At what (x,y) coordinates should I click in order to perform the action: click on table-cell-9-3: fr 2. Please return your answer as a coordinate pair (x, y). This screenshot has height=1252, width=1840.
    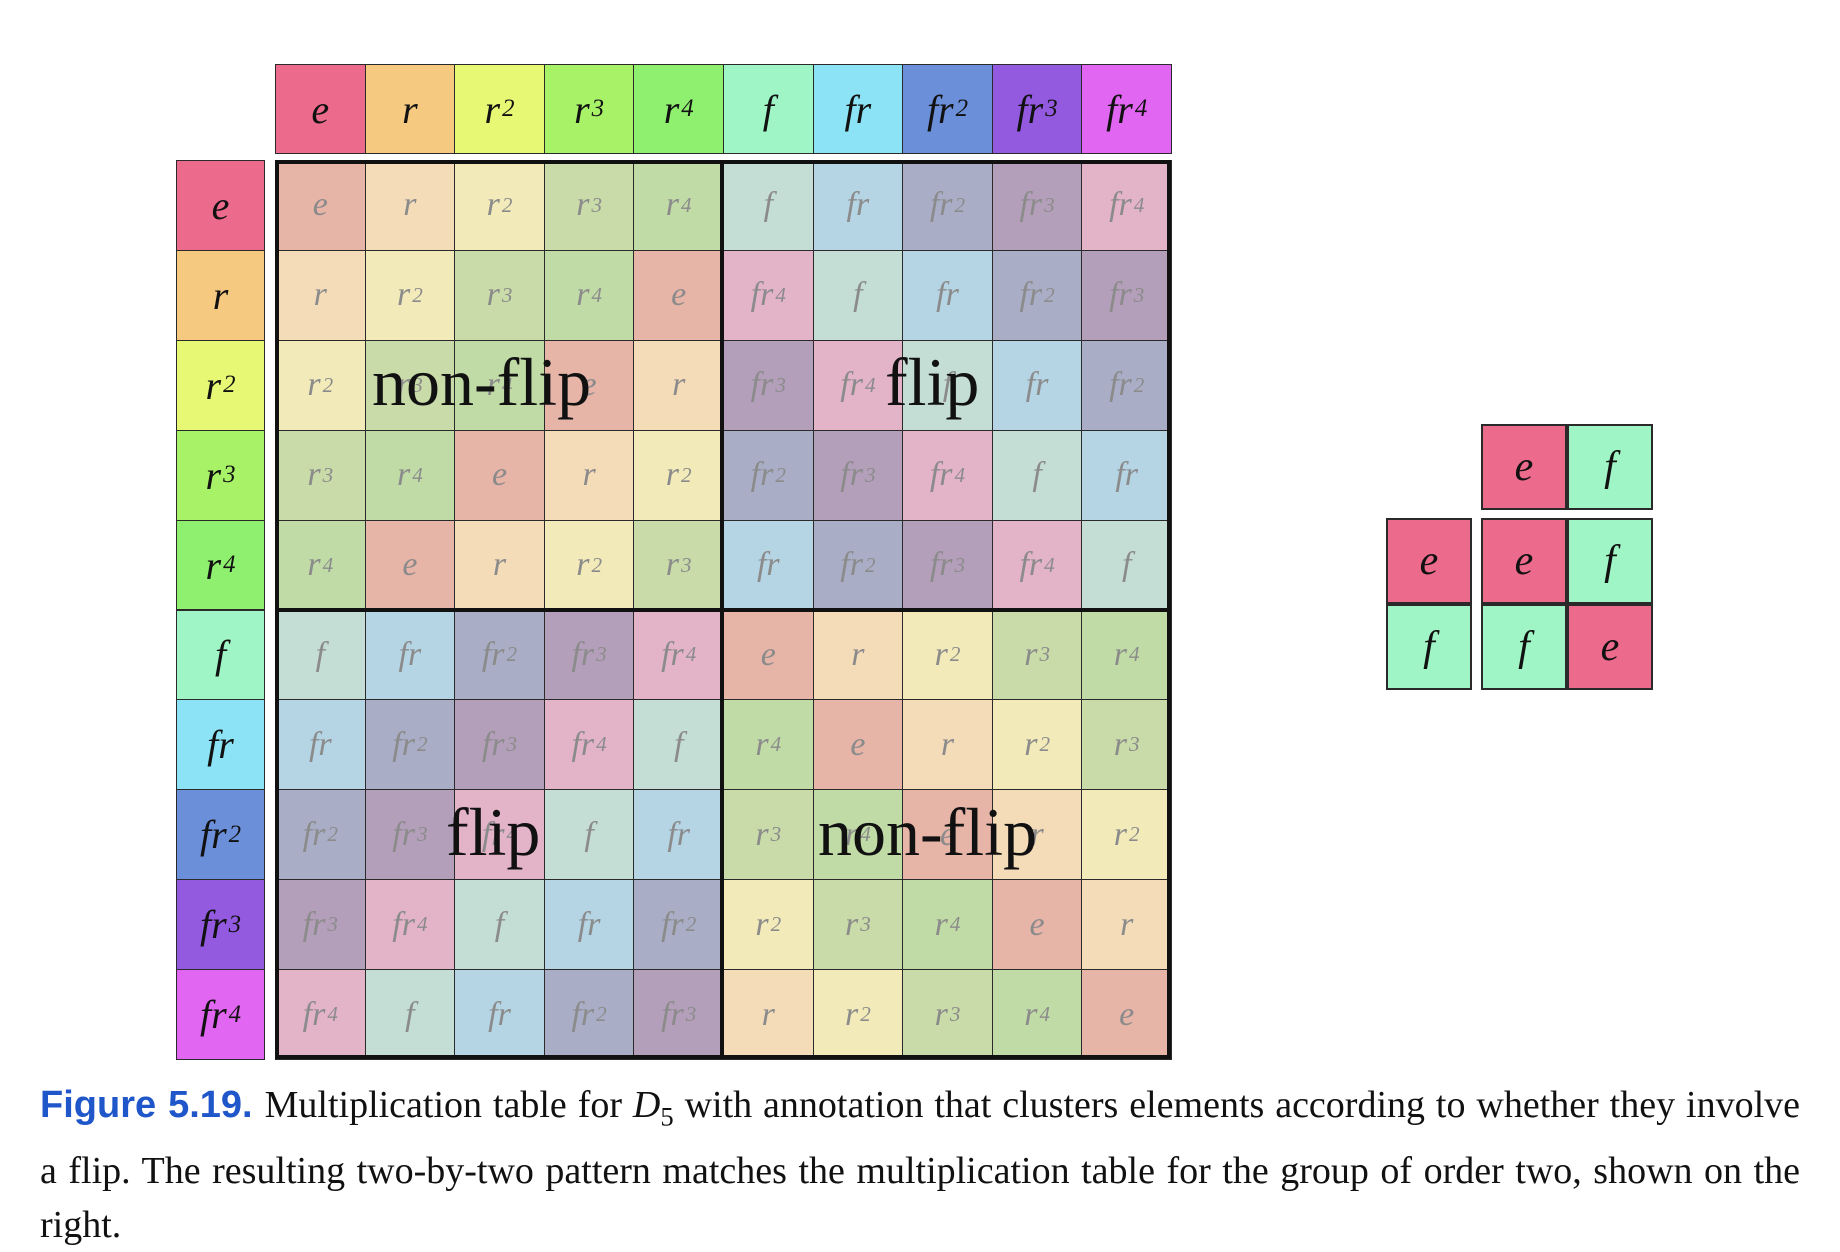
    Looking at the image, I should click on (589, 1014).